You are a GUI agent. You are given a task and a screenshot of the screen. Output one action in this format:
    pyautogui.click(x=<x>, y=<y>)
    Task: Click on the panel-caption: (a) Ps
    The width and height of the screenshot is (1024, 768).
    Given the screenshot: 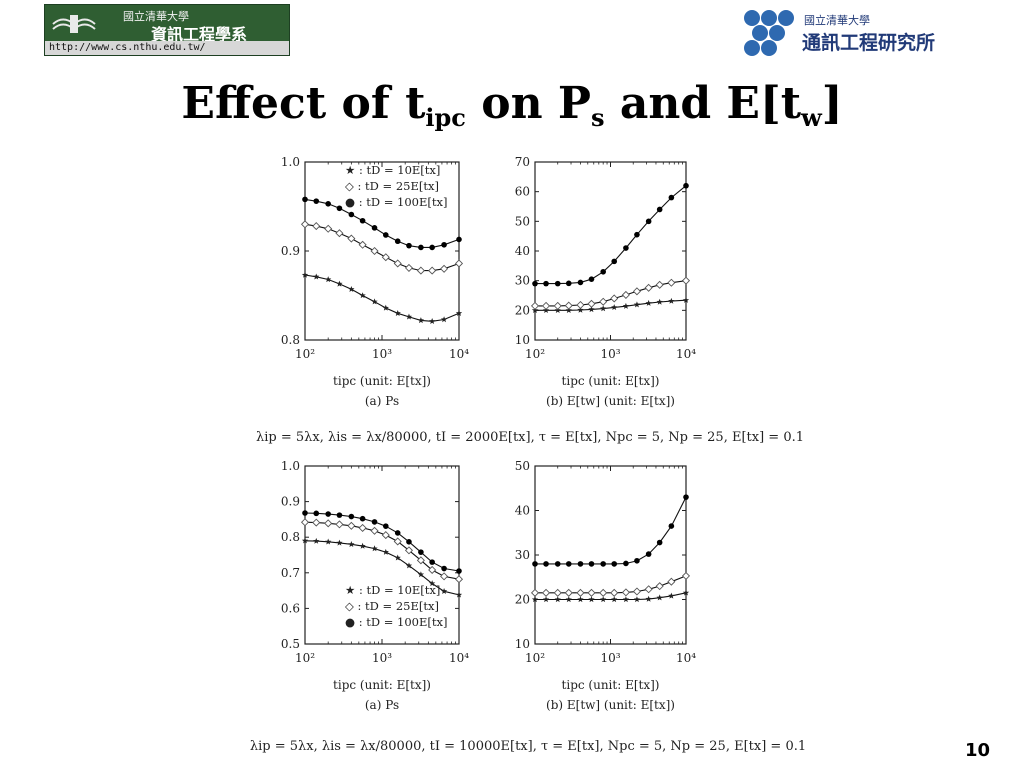 What is the action you would take?
    pyautogui.click(x=382, y=401)
    